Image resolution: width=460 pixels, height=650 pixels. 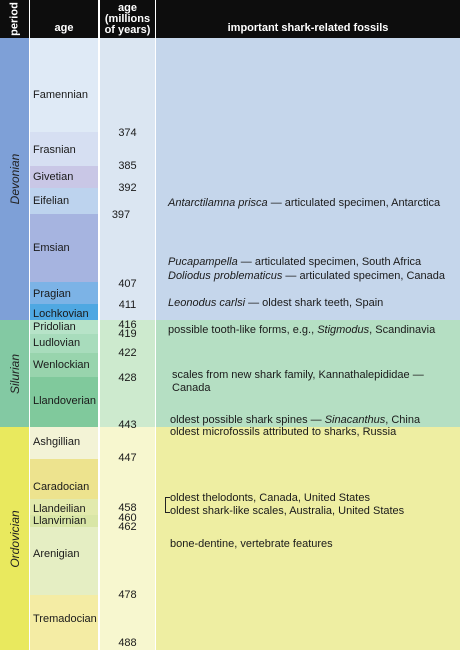 I want to click on header-age: age, so click(x=64, y=19).